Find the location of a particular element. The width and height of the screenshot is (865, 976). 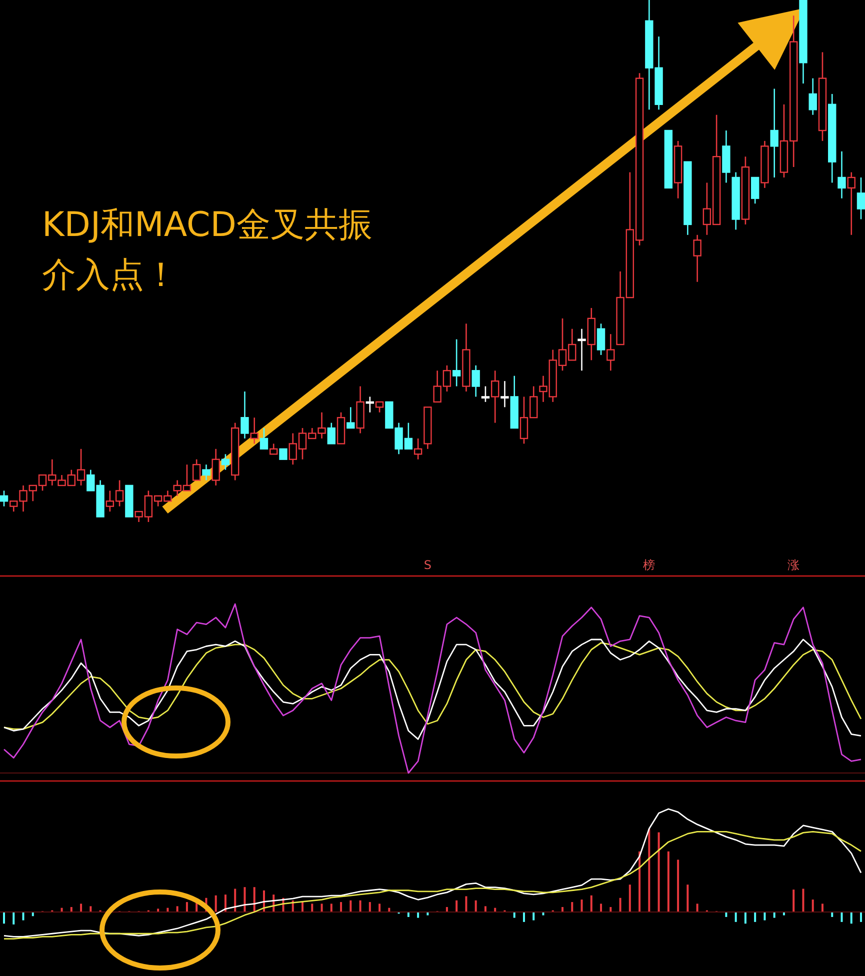

x-tick-label: S is located at coordinates (428, 565).